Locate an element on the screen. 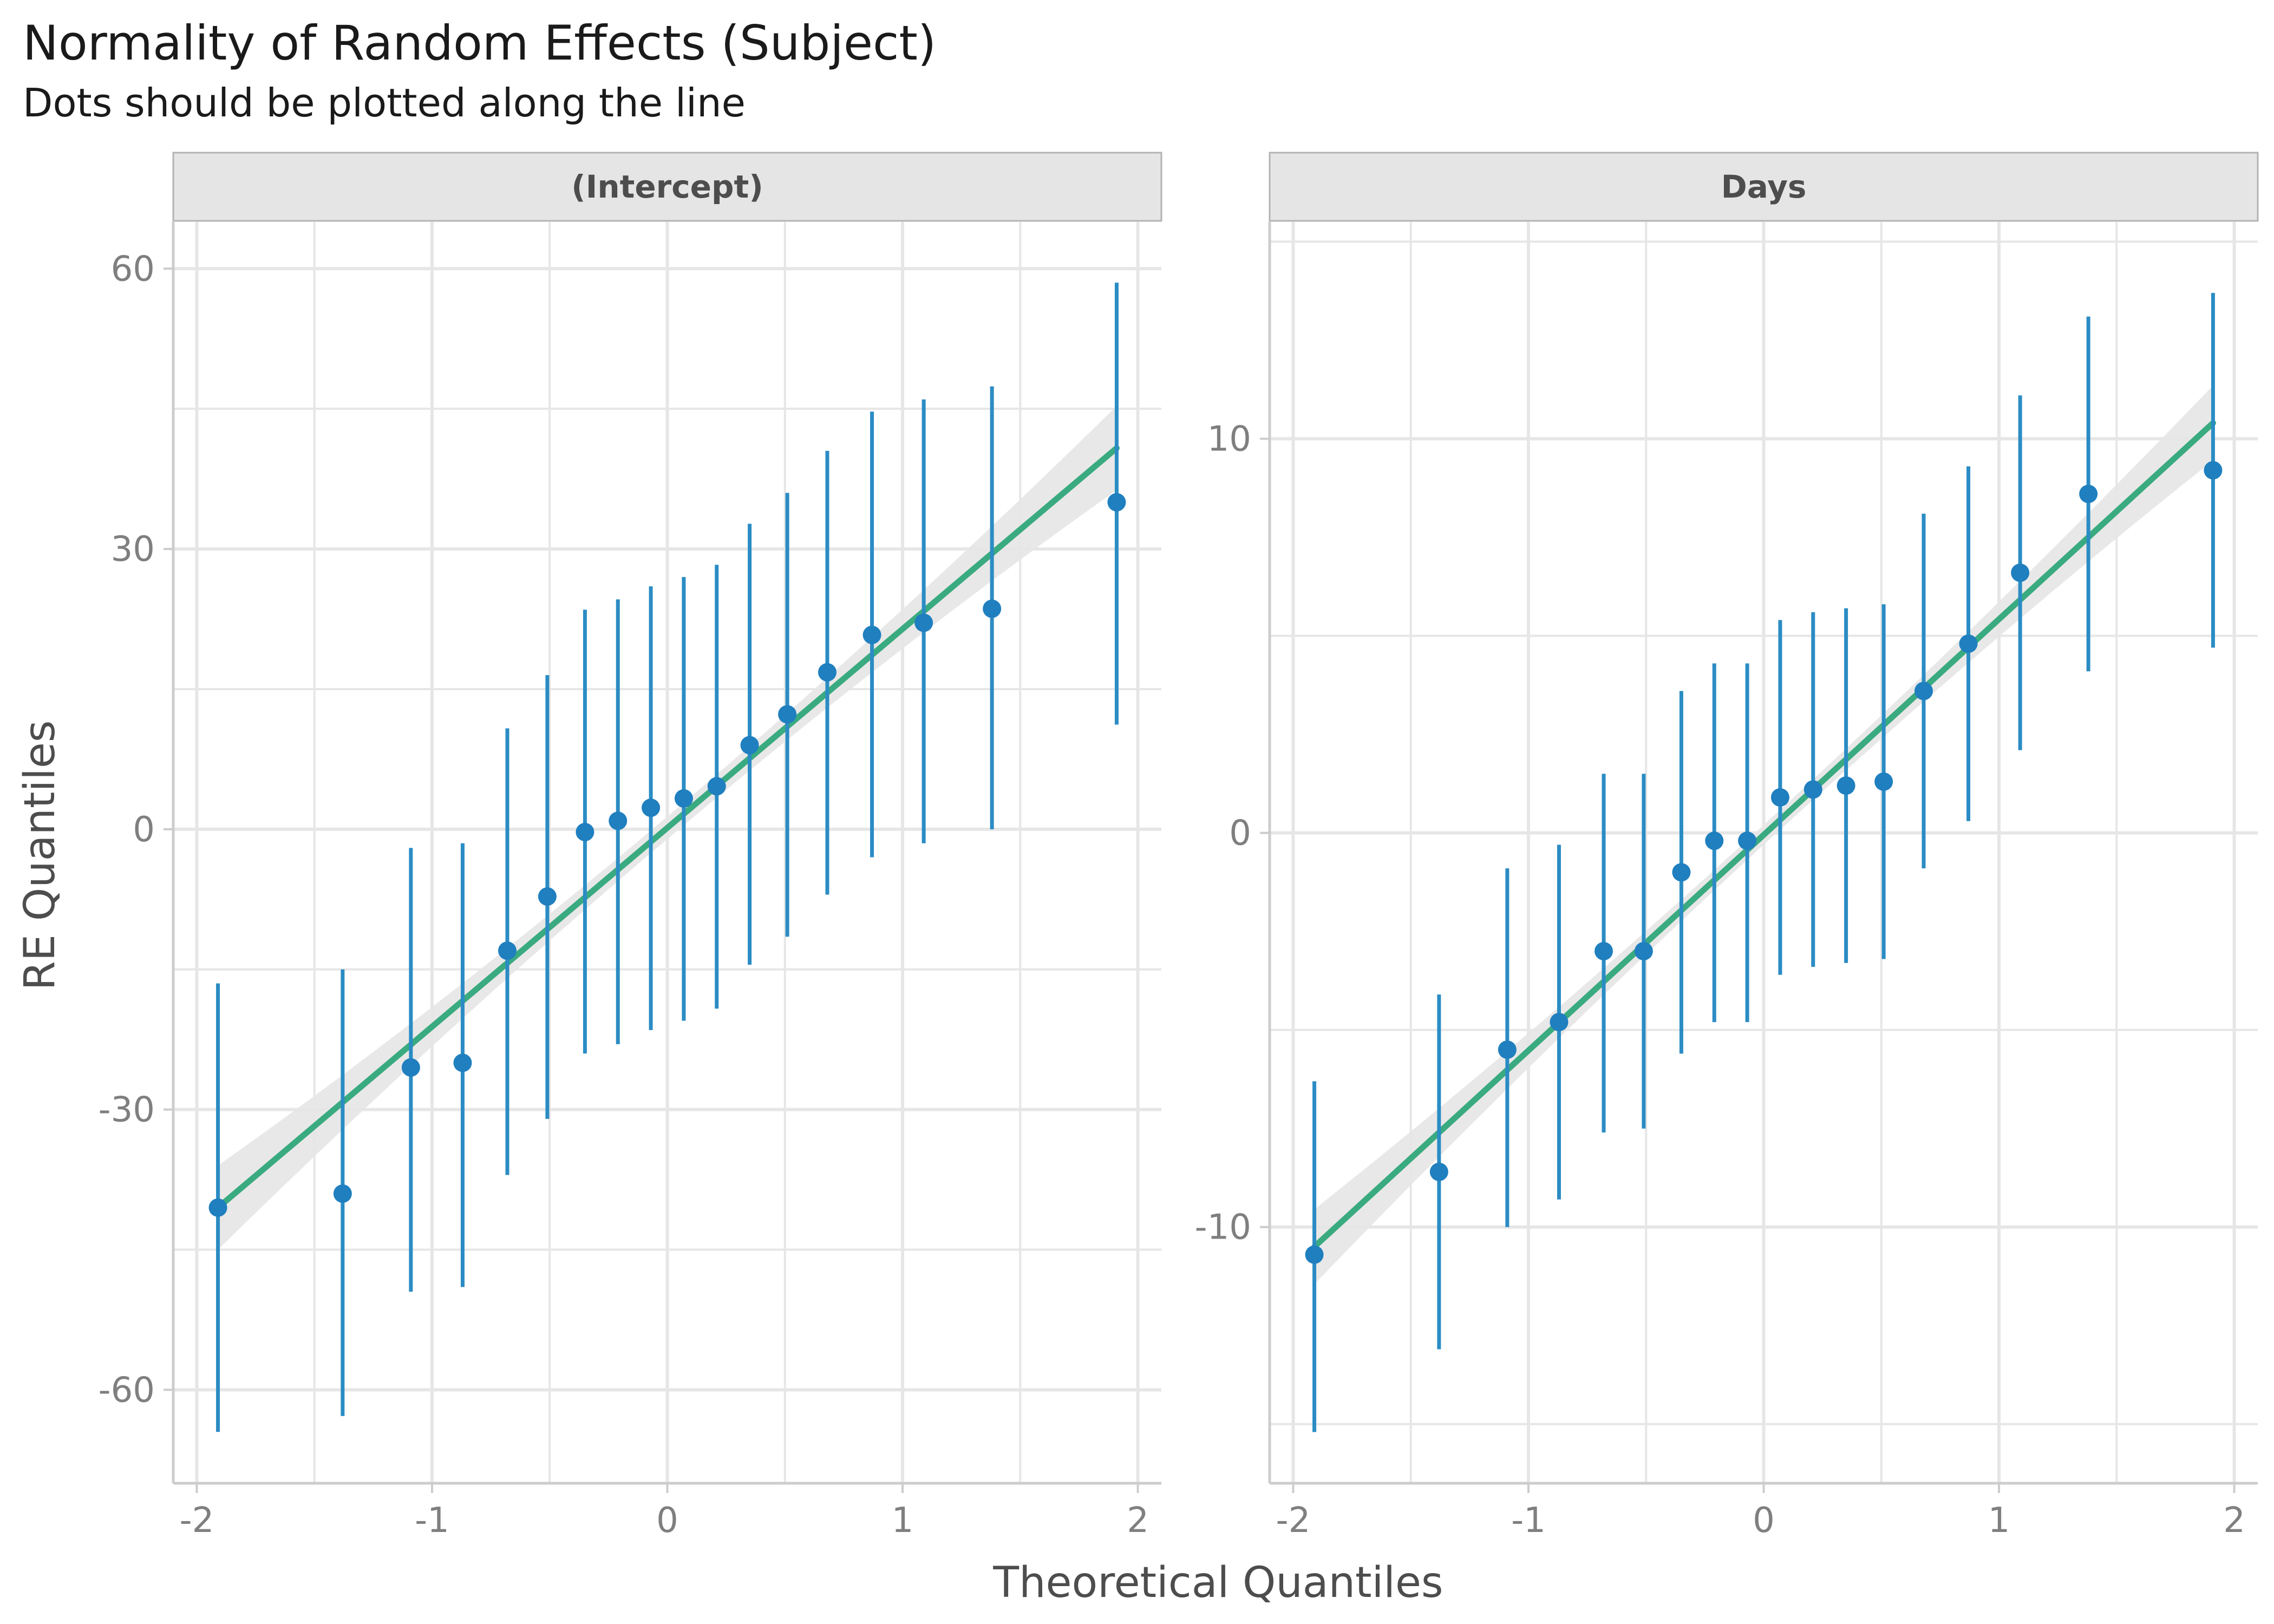 The image size is (2274, 1624). chart-title: Normality of Random Effects (Subject) is located at coordinates (480, 43).